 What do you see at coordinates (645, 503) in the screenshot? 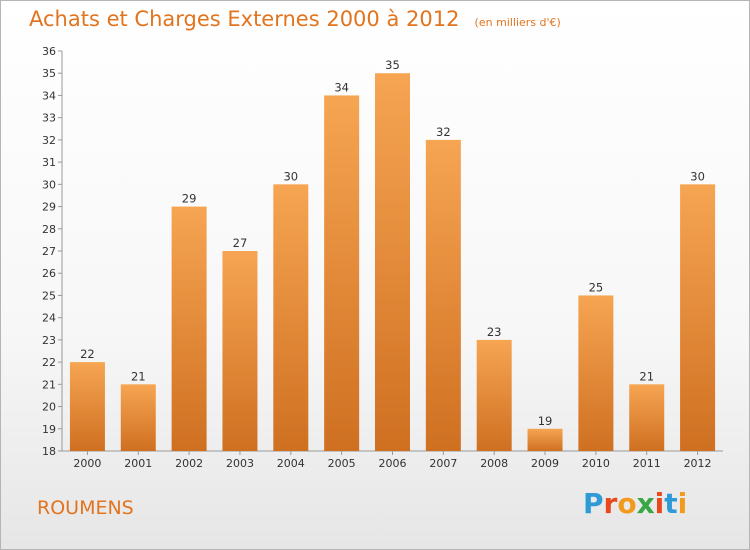
I see `logo-letter: x` at bounding box center [645, 503].